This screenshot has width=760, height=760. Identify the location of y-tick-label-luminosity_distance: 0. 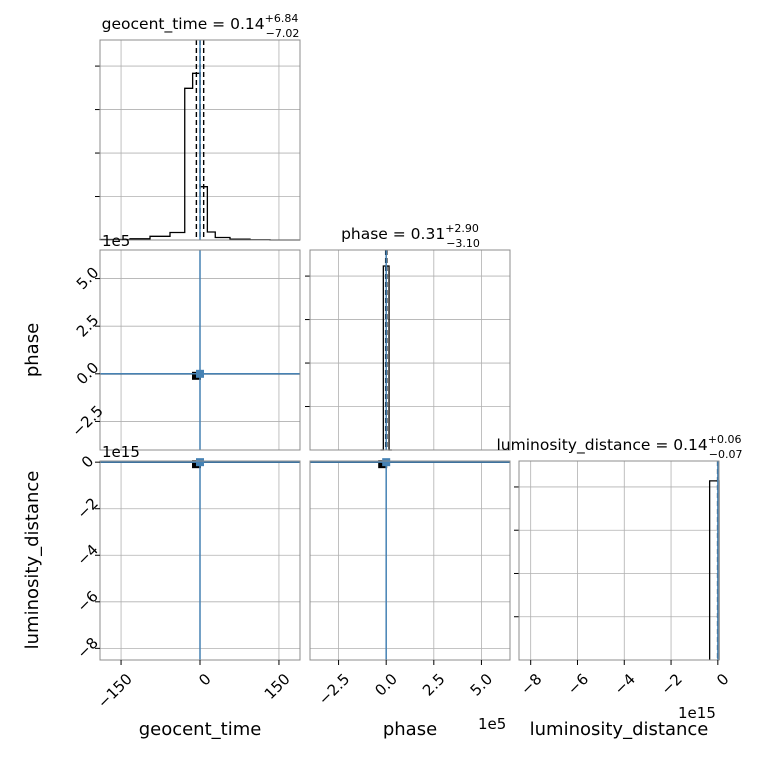
(87, 461).